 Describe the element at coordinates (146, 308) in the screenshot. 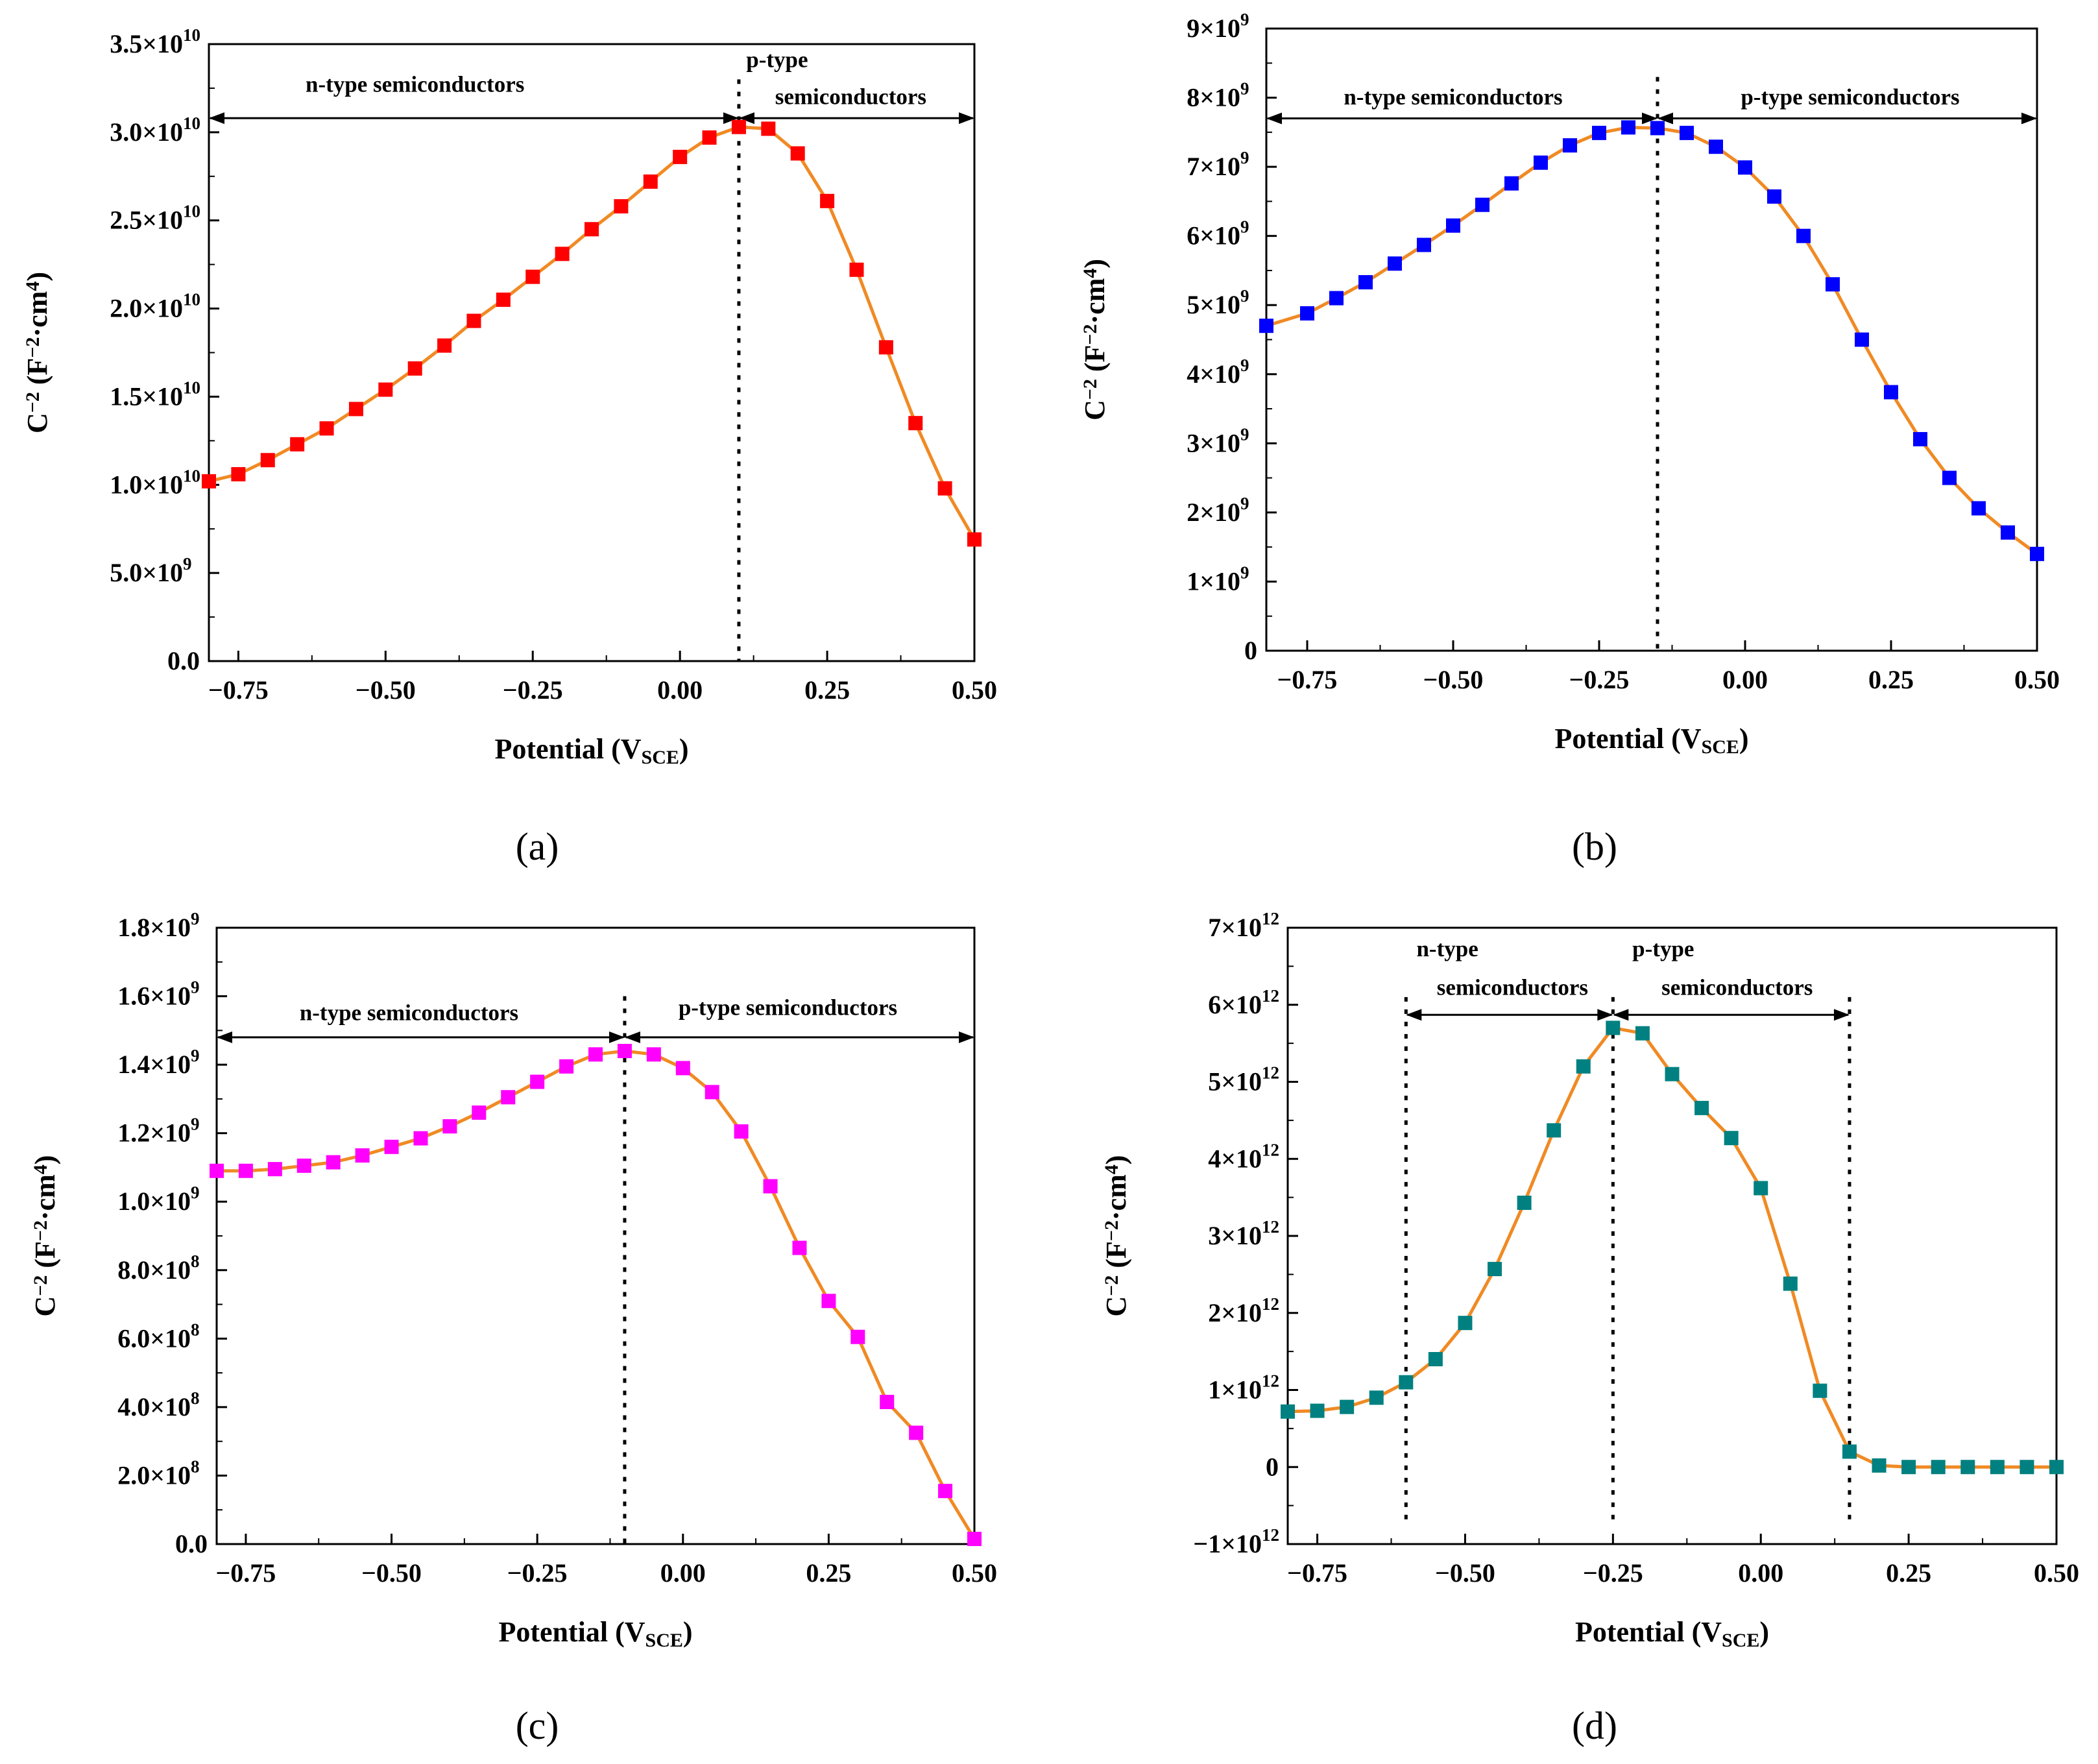

I see `y-tick-label: 2.0×10` at that location.